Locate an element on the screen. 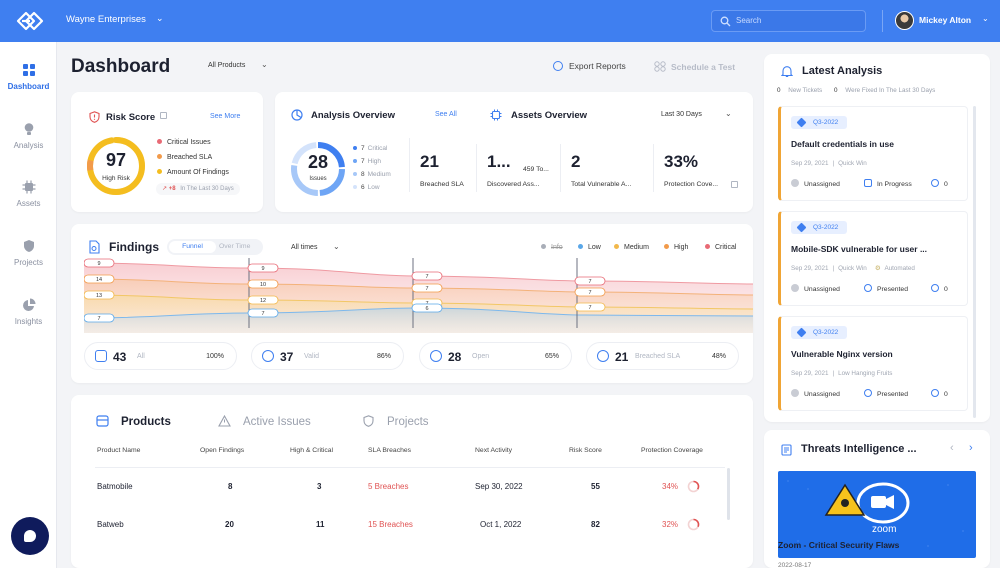  product-filter: All Products is located at coordinates (227, 65).